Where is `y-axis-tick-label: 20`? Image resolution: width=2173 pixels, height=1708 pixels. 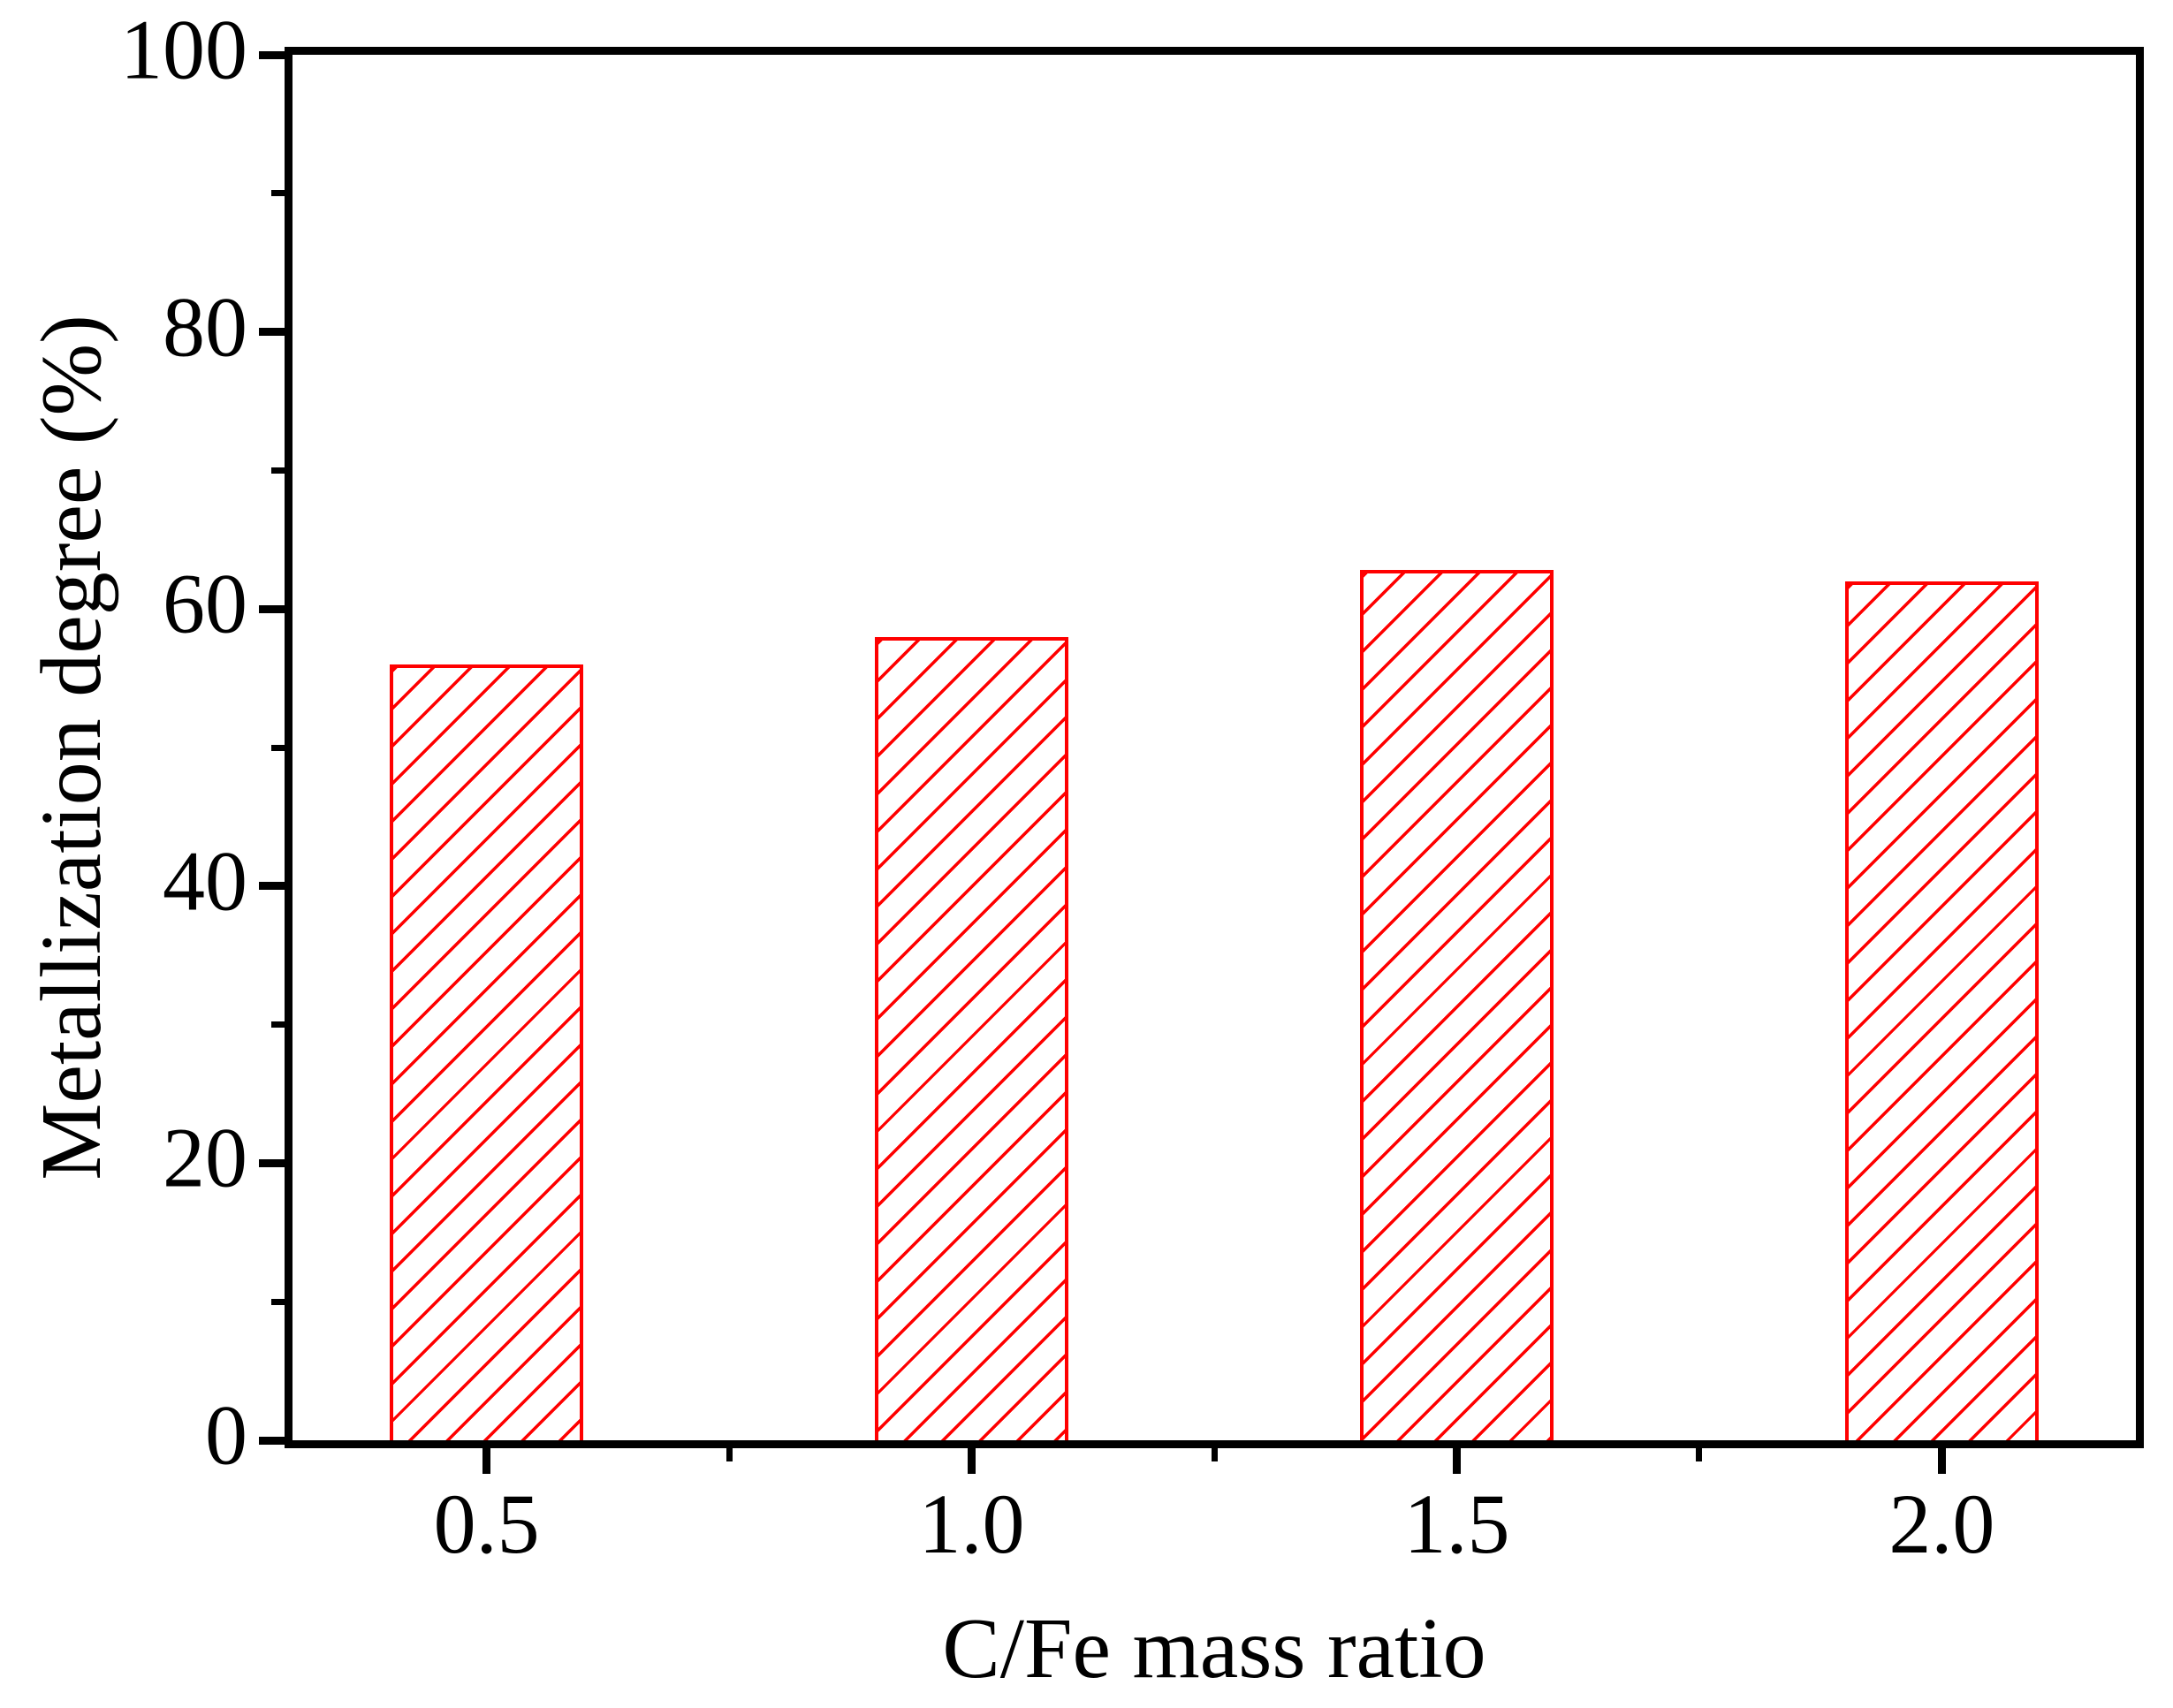 y-axis-tick-label: 20 is located at coordinates (205, 1157).